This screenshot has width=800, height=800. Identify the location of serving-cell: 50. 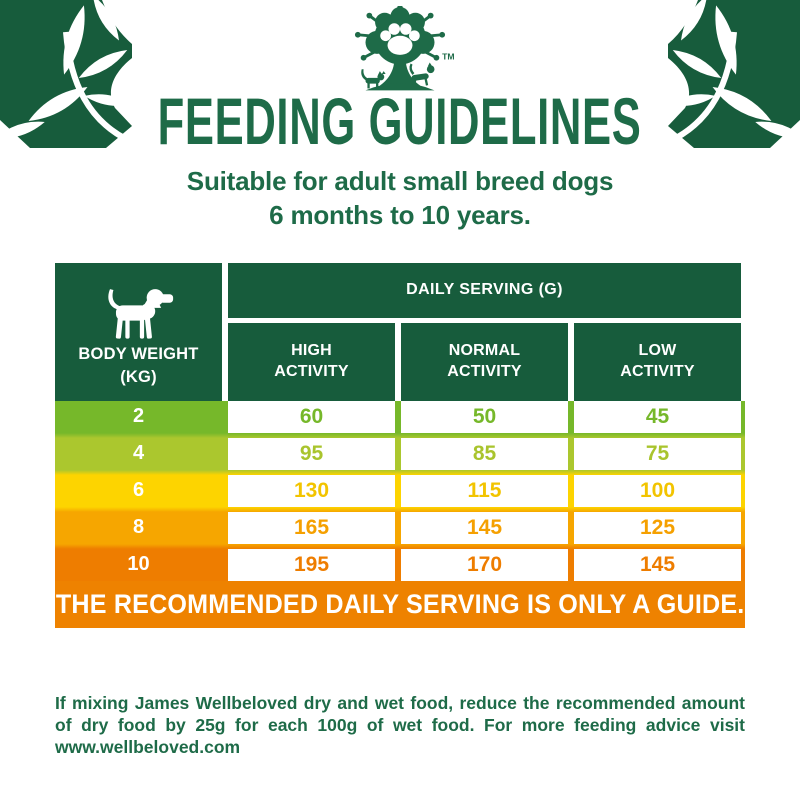
(484, 416).